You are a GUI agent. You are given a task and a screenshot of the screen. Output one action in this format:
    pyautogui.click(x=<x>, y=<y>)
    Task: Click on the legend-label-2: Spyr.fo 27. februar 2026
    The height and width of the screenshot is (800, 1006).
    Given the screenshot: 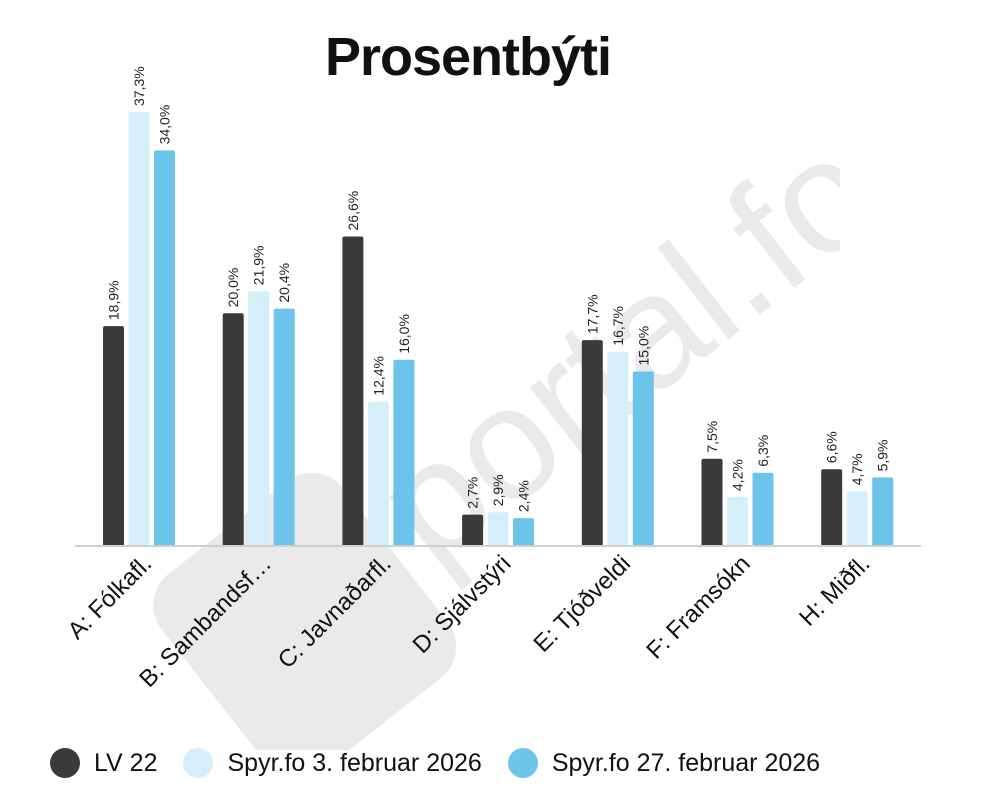 What is the action you would take?
    pyautogui.click(x=686, y=762)
    